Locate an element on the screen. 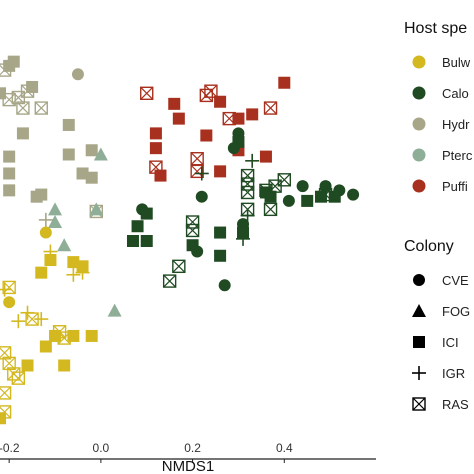 This screenshot has height=474, width=474. x-tick-label: 0.2 is located at coordinates (192, 448).